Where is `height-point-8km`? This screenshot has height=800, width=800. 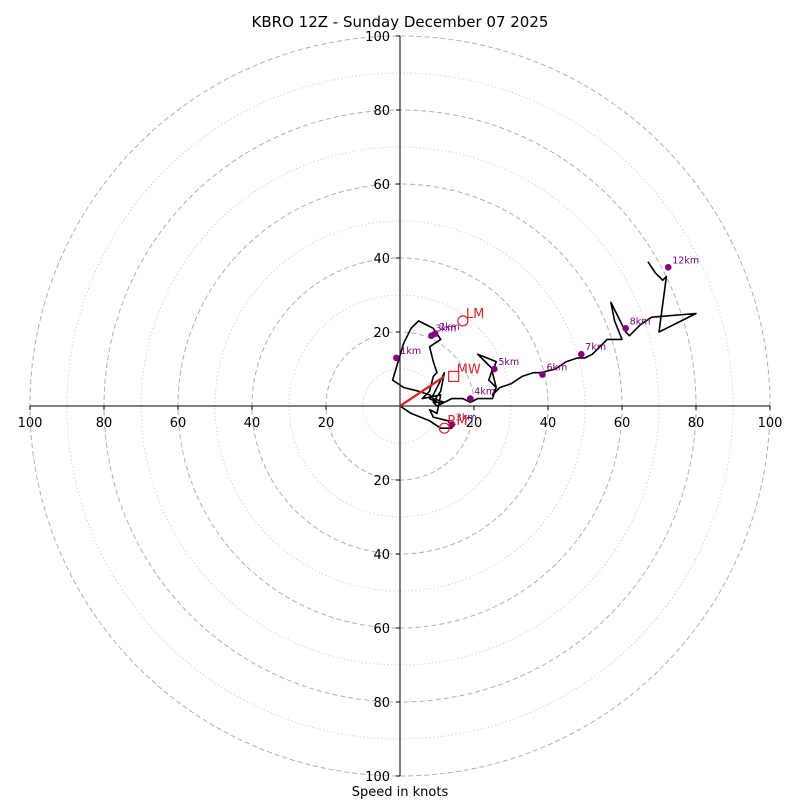
height-point-8km is located at coordinates (625, 328).